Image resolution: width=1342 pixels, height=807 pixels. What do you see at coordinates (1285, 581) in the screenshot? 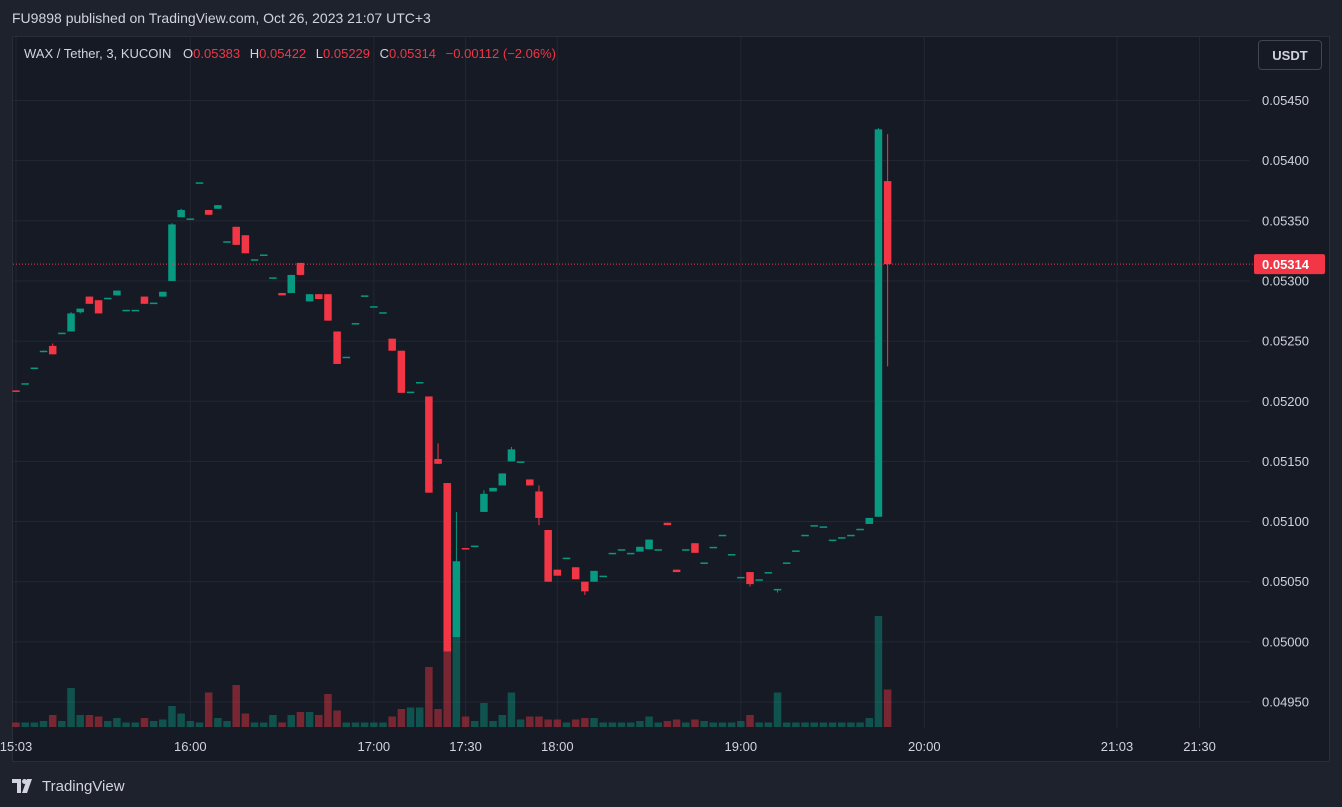
I see `price-axis-label: 0.05050` at bounding box center [1285, 581].